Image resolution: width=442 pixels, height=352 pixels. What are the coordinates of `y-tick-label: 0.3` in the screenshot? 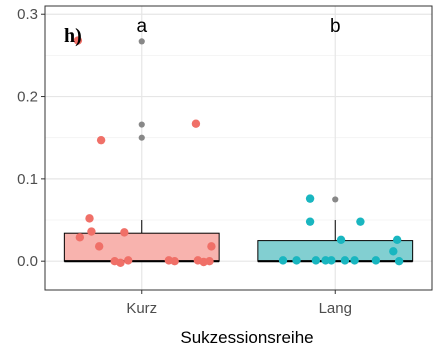 It's located at (27, 14).